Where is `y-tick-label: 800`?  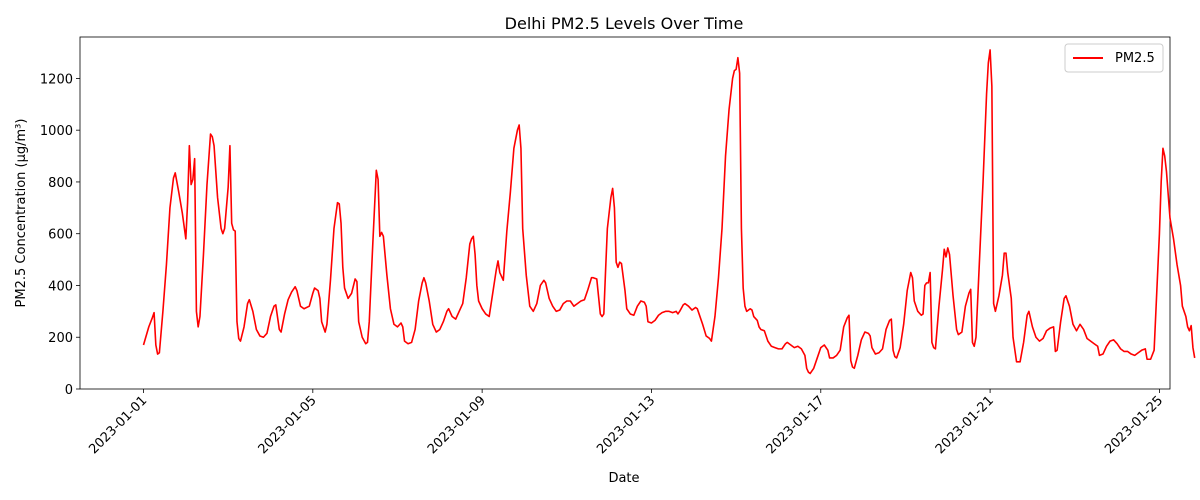 y-tick-label: 800 is located at coordinates (60, 183).